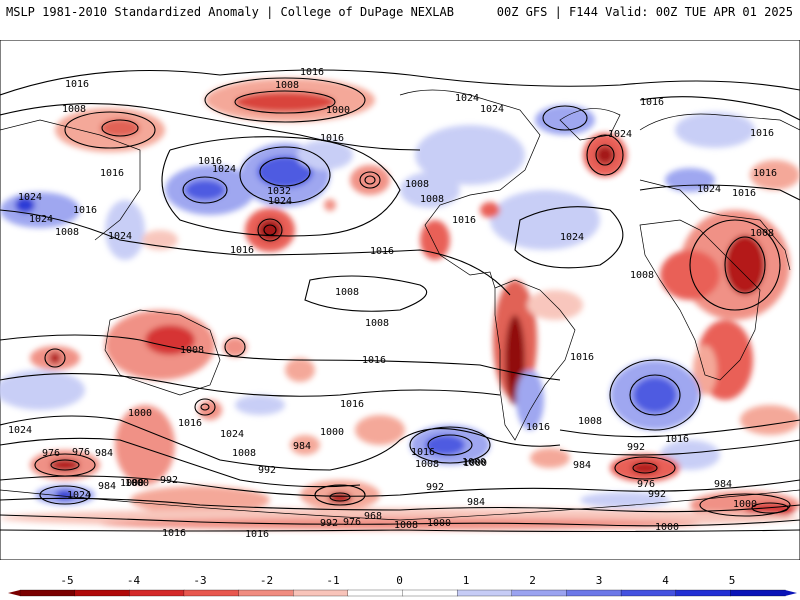 This screenshot has width=800, height=600. I want to click on color-scale-tick-label: -2, so click(266, 580).